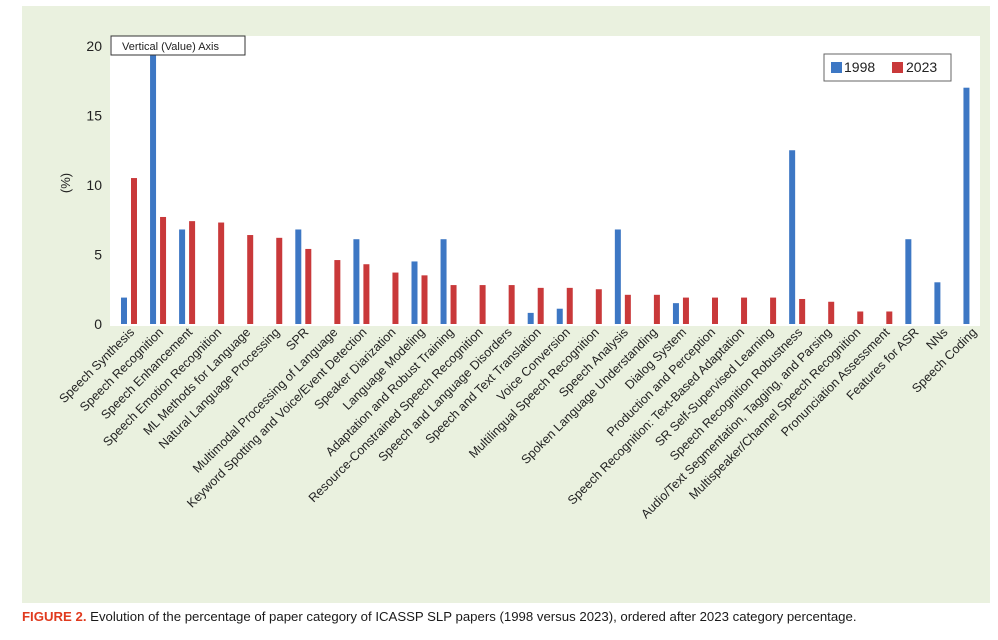 This screenshot has height=640, width=998. I want to click on legend-swatch-2023, so click(897, 67).